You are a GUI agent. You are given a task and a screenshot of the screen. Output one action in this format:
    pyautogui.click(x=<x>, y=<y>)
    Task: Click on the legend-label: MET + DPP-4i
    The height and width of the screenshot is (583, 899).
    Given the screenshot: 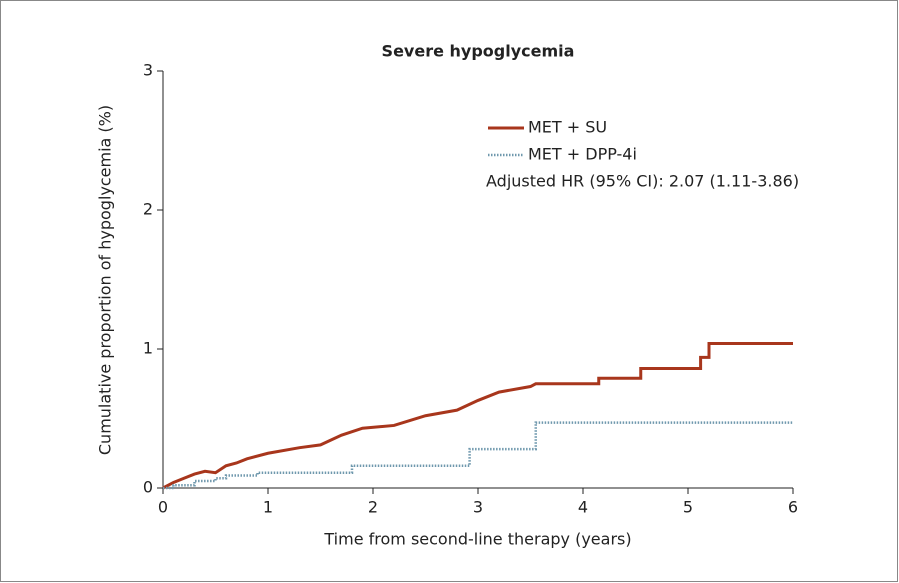 What is the action you would take?
    pyautogui.click(x=582, y=154)
    